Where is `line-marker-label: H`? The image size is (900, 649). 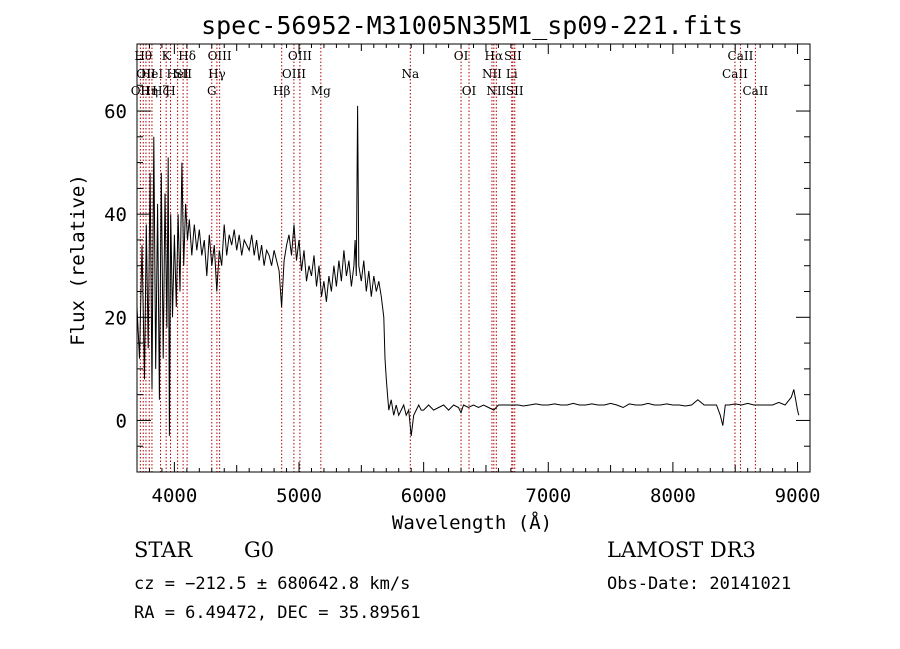
line-marker-label: H is located at coordinates (170, 91).